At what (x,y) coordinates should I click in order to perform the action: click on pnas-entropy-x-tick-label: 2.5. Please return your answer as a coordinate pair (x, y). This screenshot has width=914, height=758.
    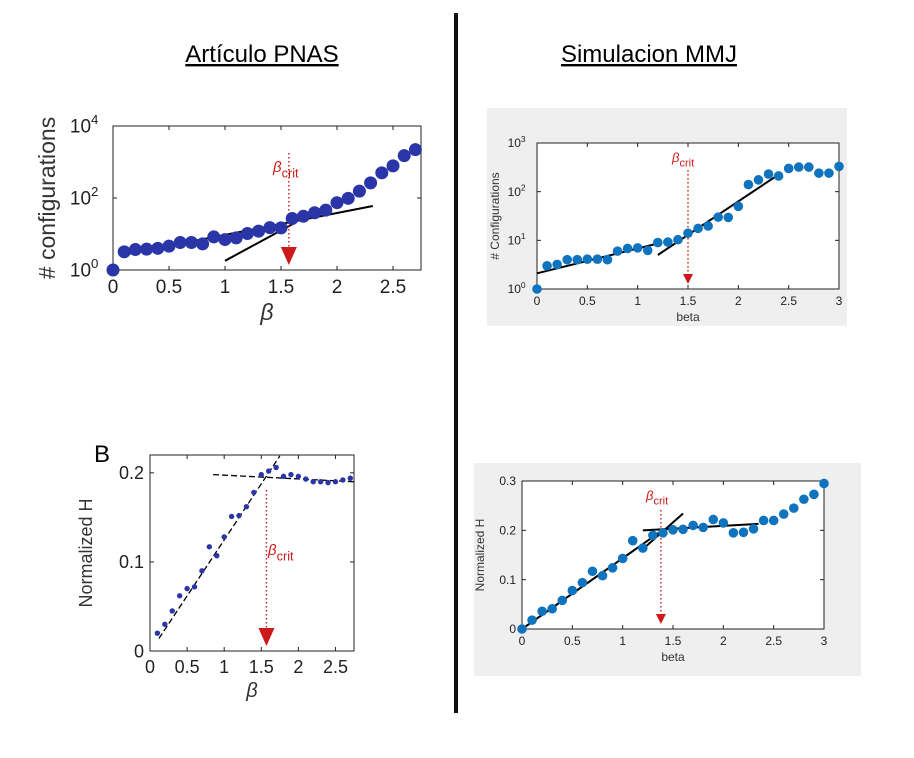
    Looking at the image, I should click on (335, 667).